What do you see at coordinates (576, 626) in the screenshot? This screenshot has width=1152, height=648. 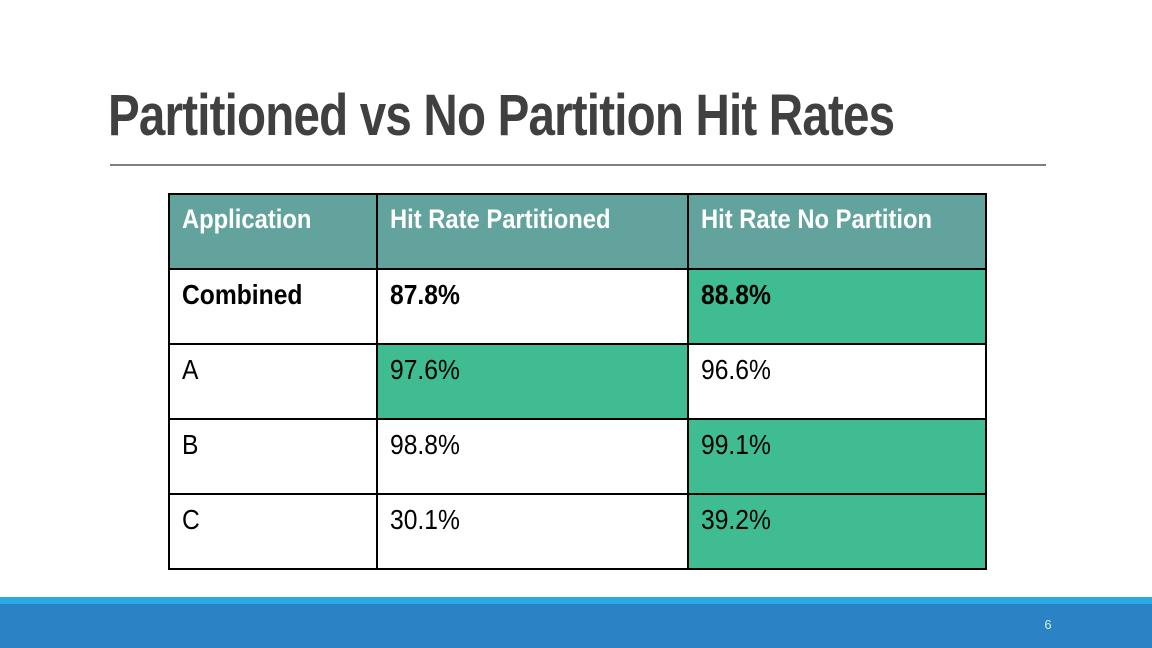 I see `footer-bar` at bounding box center [576, 626].